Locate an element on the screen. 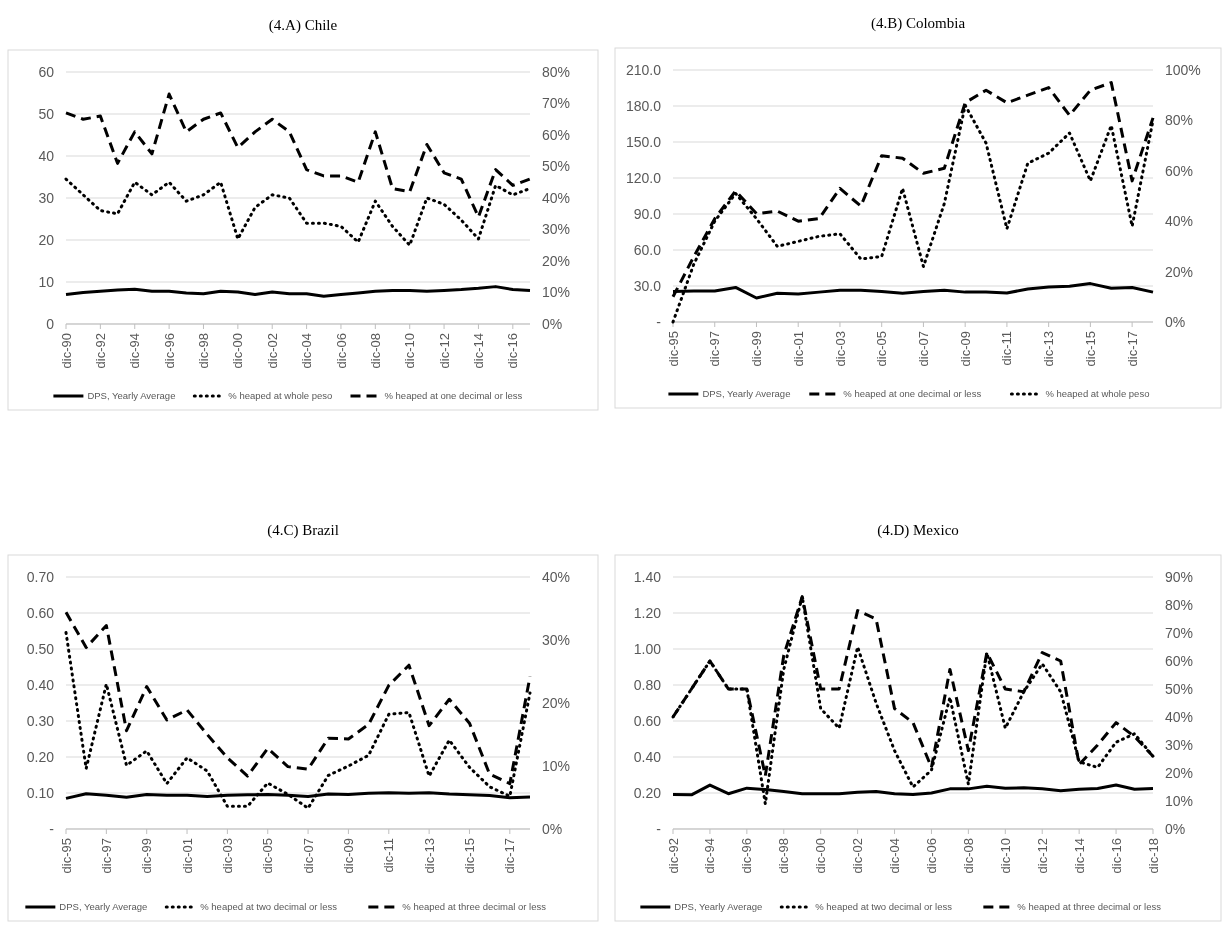 This screenshot has height=939, width=1226. y-tick-label: 210.0 is located at coordinates (643, 69).